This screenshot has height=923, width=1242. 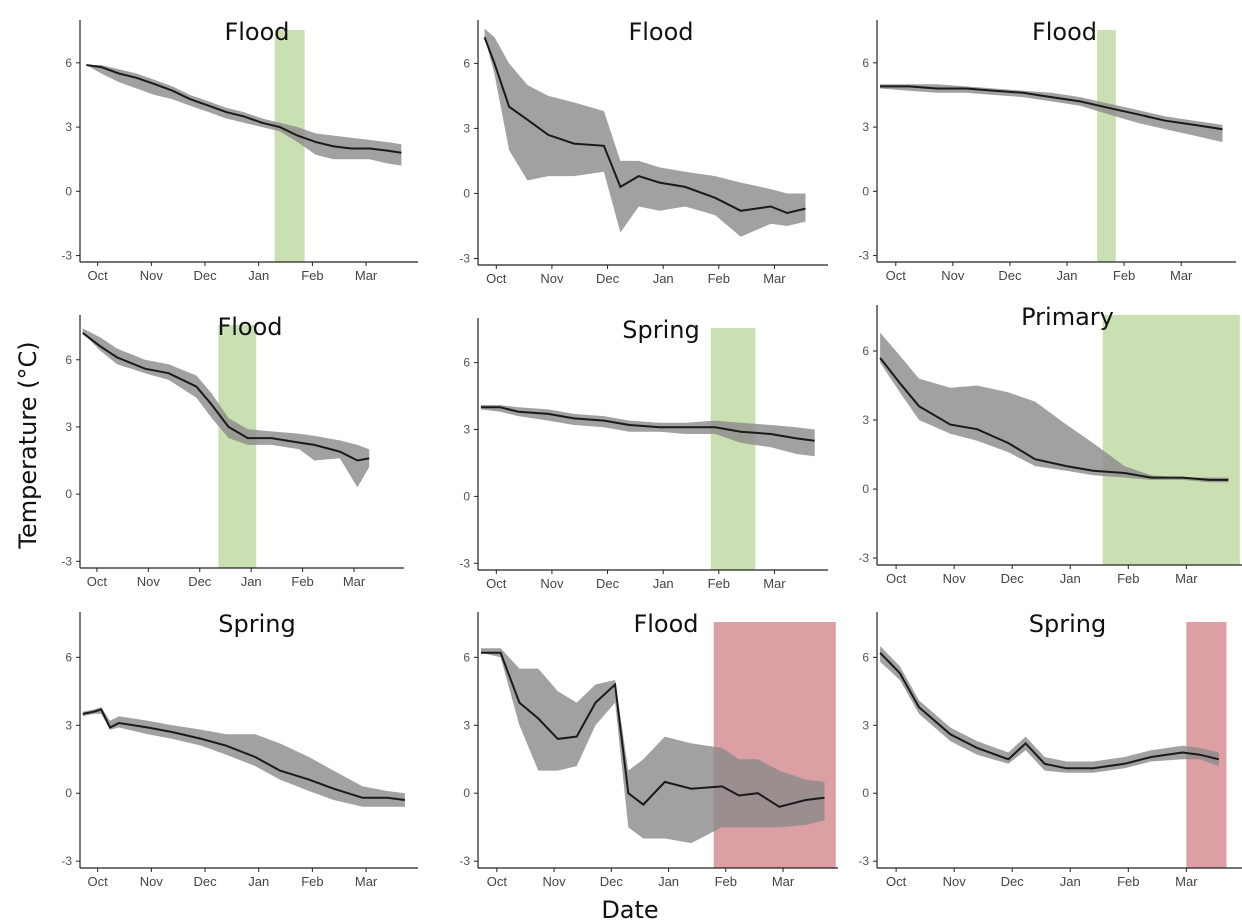 I want to click on panel-9: 6 3 0 -3 Oct Nov Dec Jan Feb Mar Spring, so click(x=1050, y=749).